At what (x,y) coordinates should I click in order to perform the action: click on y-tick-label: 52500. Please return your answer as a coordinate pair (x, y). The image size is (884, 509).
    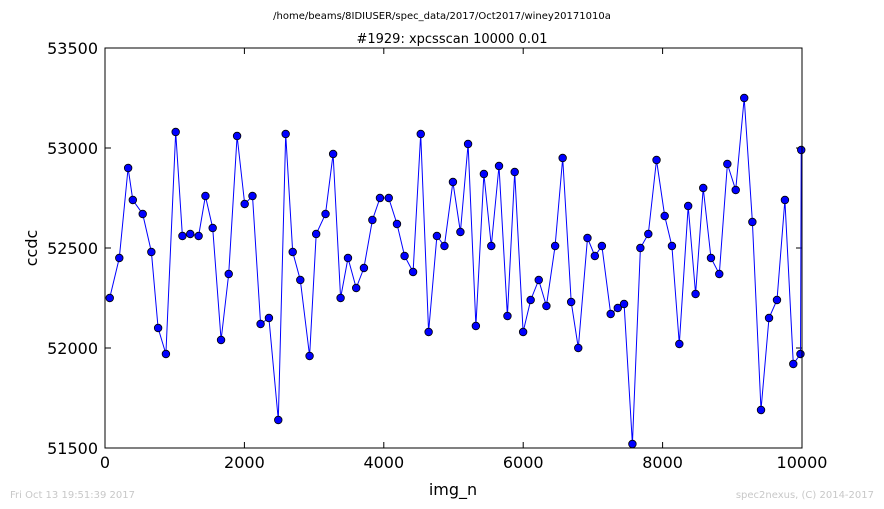
    Looking at the image, I should click on (72, 248).